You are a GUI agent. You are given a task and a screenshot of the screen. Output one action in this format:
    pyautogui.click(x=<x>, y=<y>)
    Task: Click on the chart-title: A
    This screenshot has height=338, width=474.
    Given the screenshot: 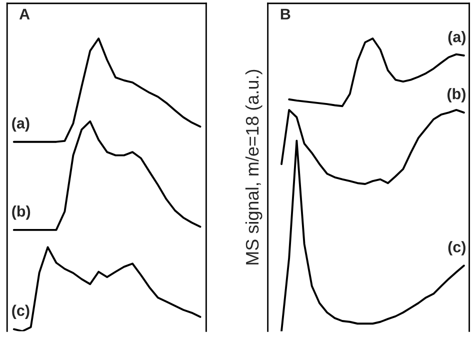 What is the action you would take?
    pyautogui.click(x=24, y=14)
    